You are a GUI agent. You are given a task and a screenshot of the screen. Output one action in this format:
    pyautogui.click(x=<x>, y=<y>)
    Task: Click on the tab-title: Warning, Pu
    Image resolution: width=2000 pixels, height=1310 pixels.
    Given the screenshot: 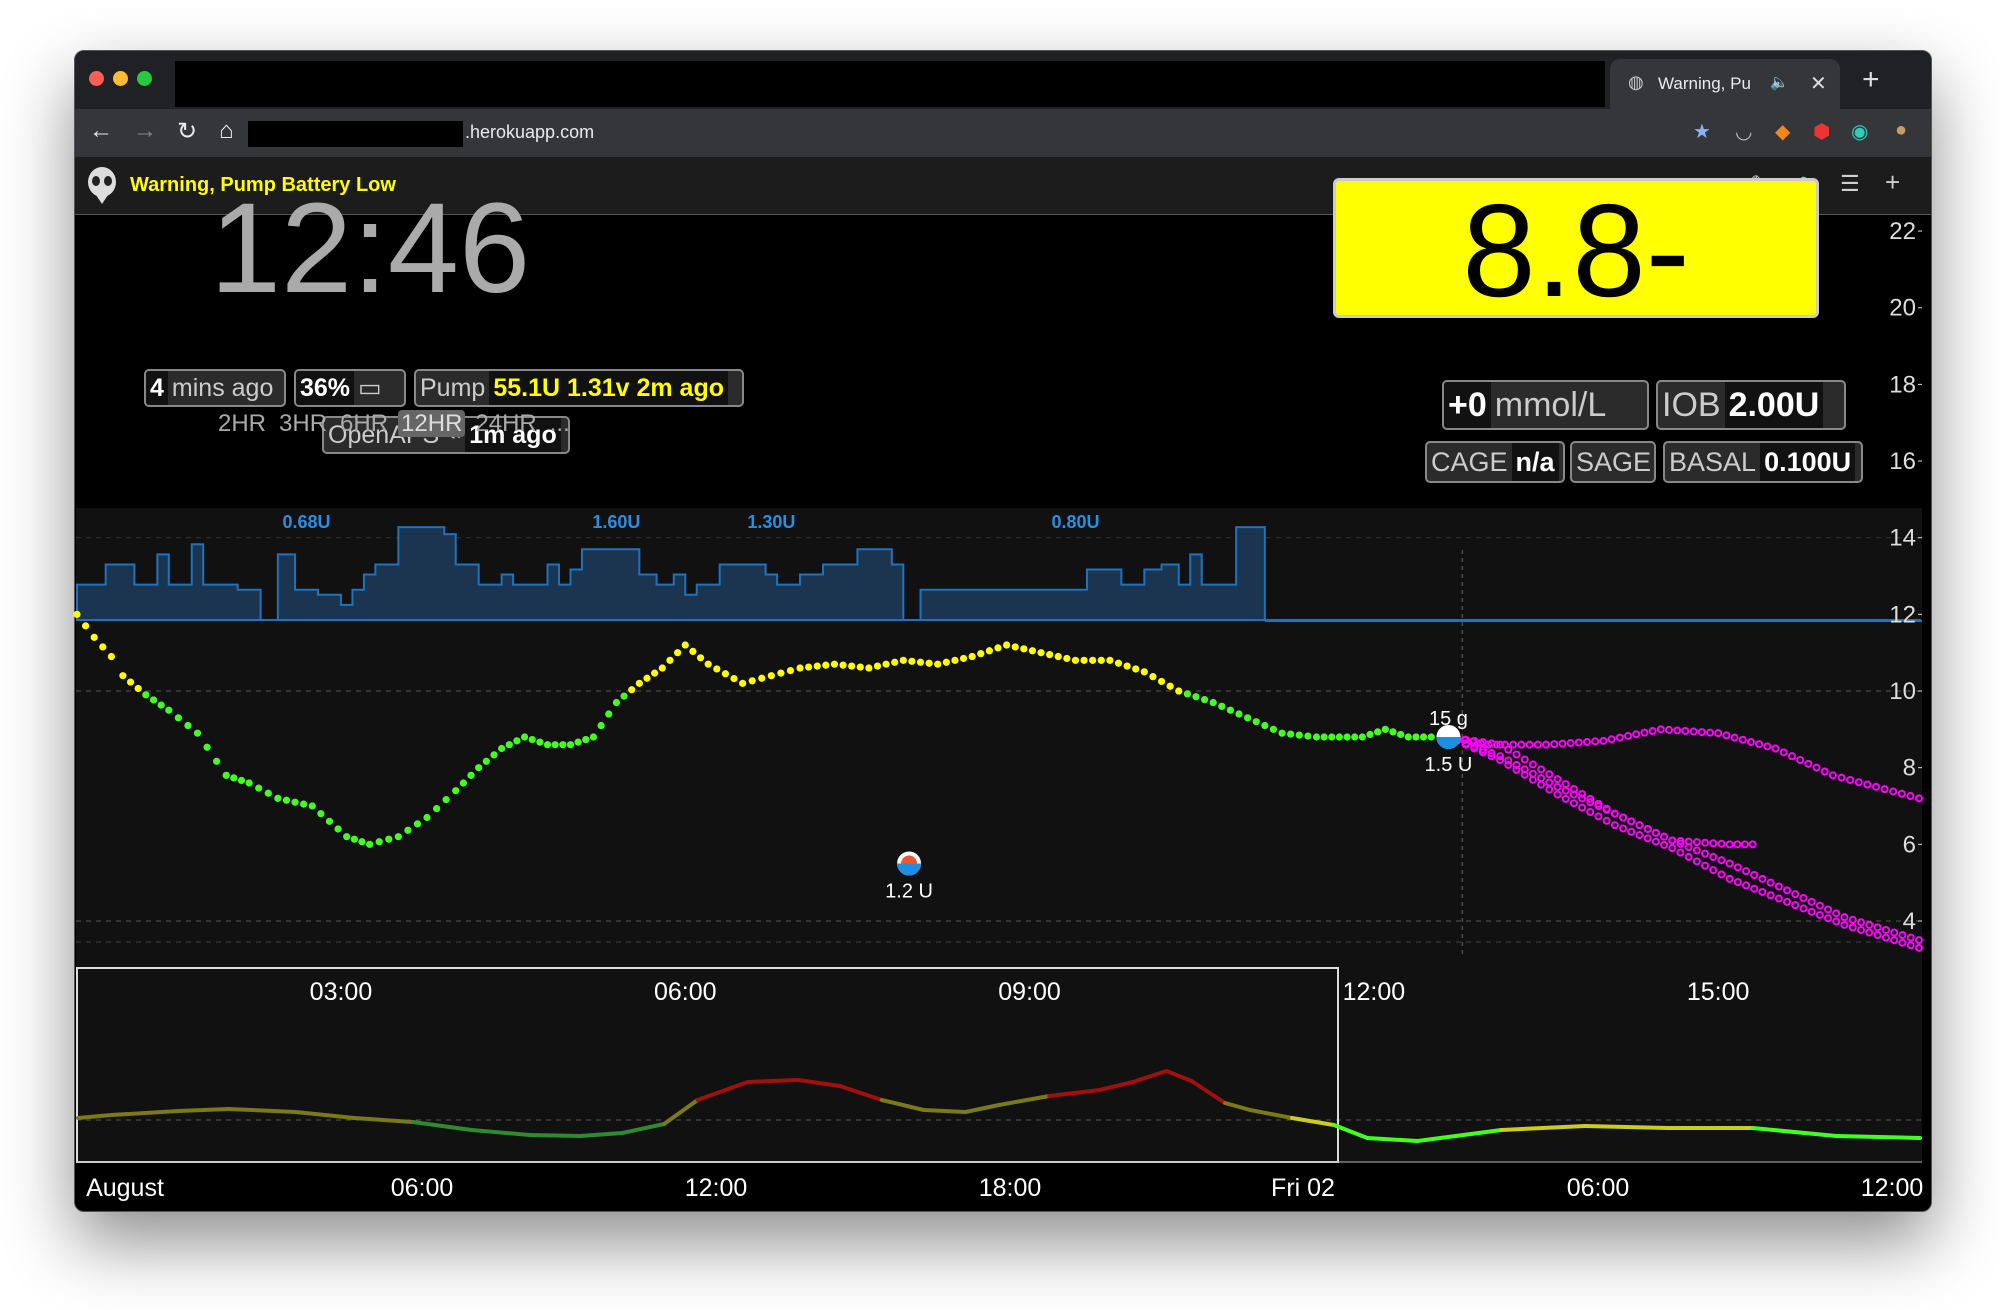 What is the action you would take?
    pyautogui.click(x=1704, y=83)
    